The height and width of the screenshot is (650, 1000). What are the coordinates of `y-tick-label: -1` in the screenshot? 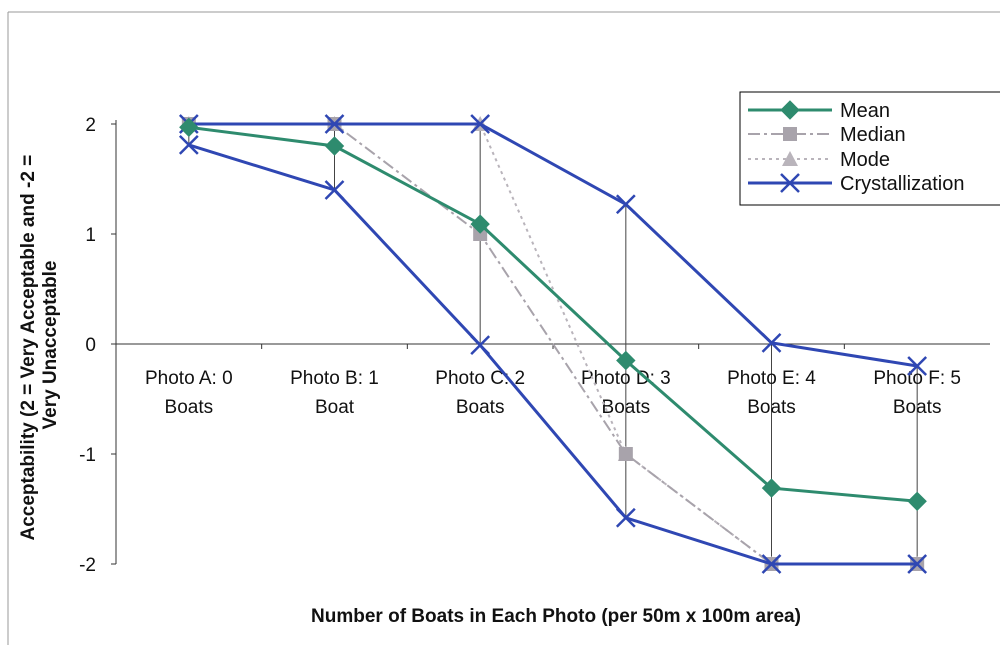 It's located at (87, 455).